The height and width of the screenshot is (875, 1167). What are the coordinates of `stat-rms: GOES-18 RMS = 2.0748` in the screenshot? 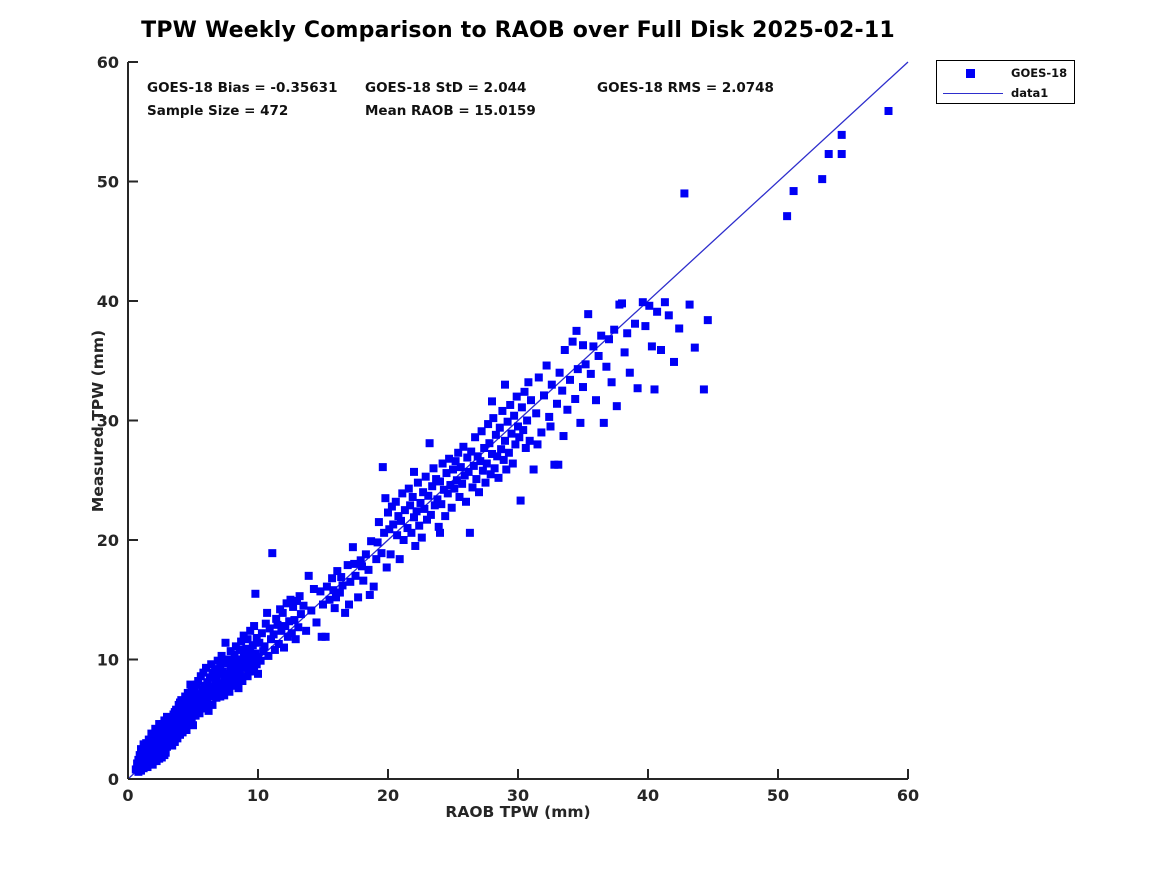 It's located at (685, 88).